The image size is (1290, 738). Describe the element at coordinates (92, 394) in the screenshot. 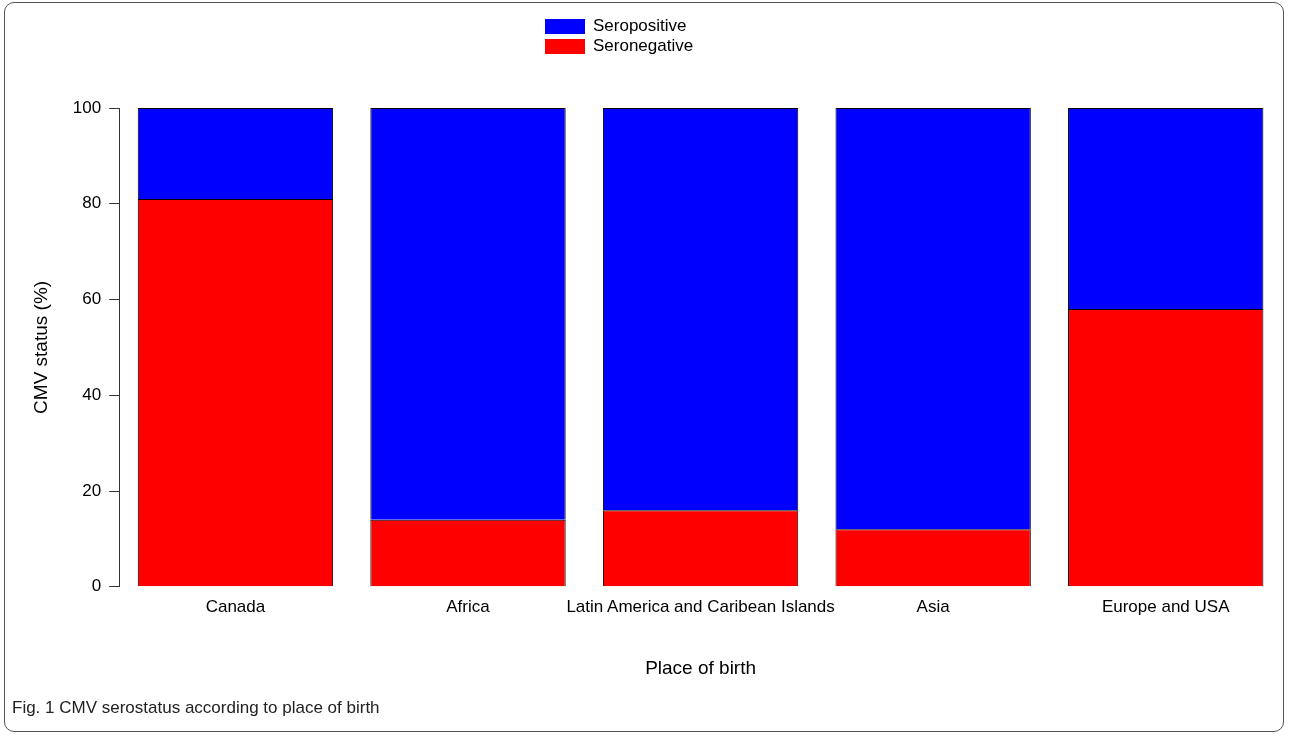

I see `y-tick-label: 40` at that location.